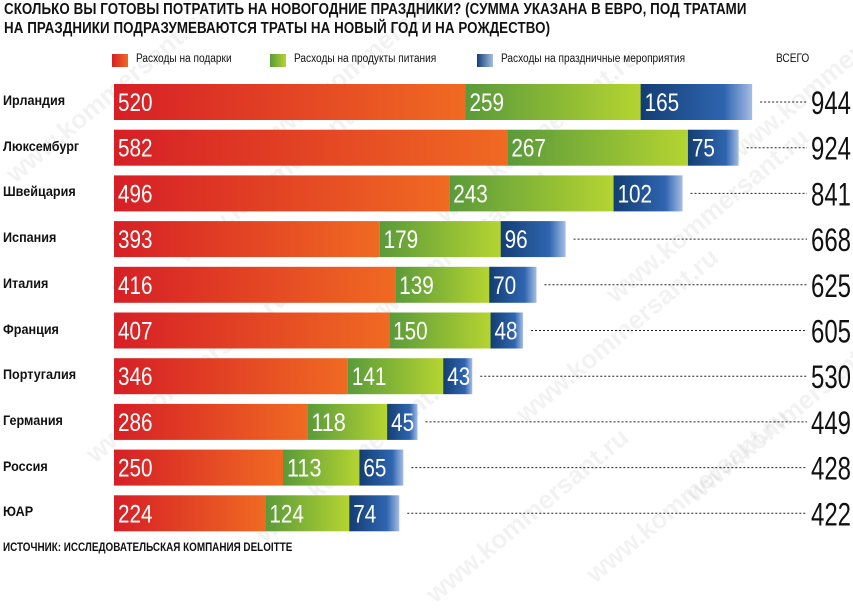  What do you see at coordinates (831, 103) in the screenshot?
I see `total-value-label: 944` at bounding box center [831, 103].